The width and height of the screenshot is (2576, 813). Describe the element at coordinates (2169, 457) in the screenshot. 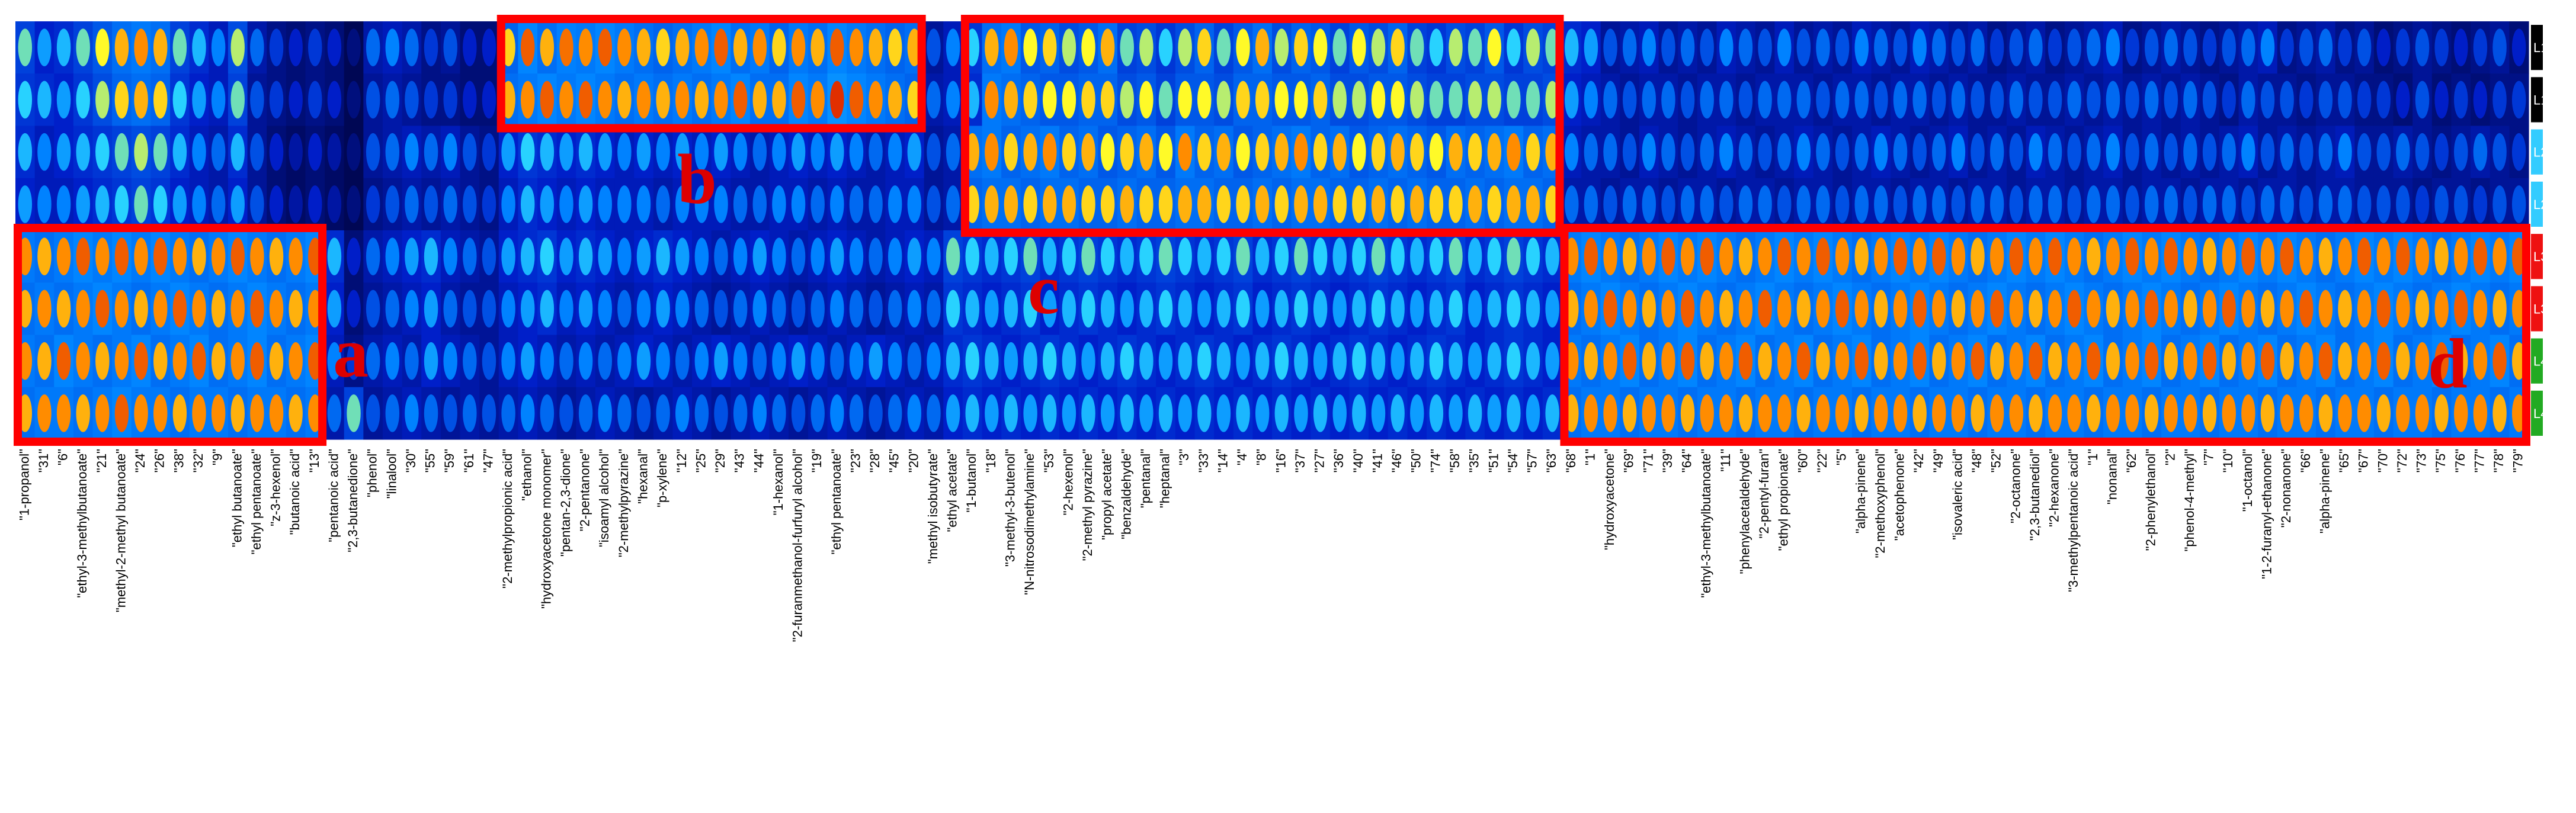

I see `column-label: "2"` at that location.